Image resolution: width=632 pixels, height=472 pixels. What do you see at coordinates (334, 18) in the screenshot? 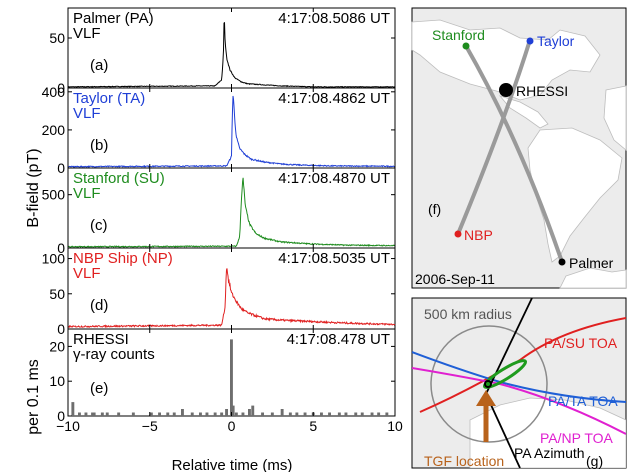
I see `panel-a-time: 4:17:08.5086 UT` at bounding box center [334, 18].